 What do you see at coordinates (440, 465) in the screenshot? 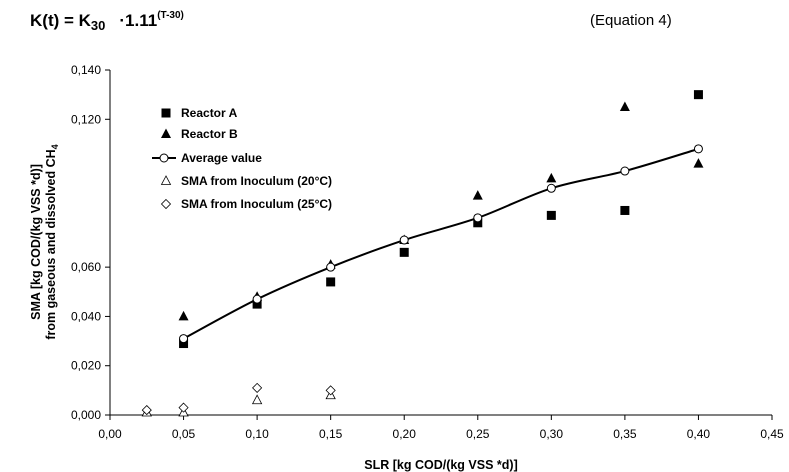
I see `x-axis-title: SLR [kg COD/(kg VSS *d)]` at bounding box center [440, 465].